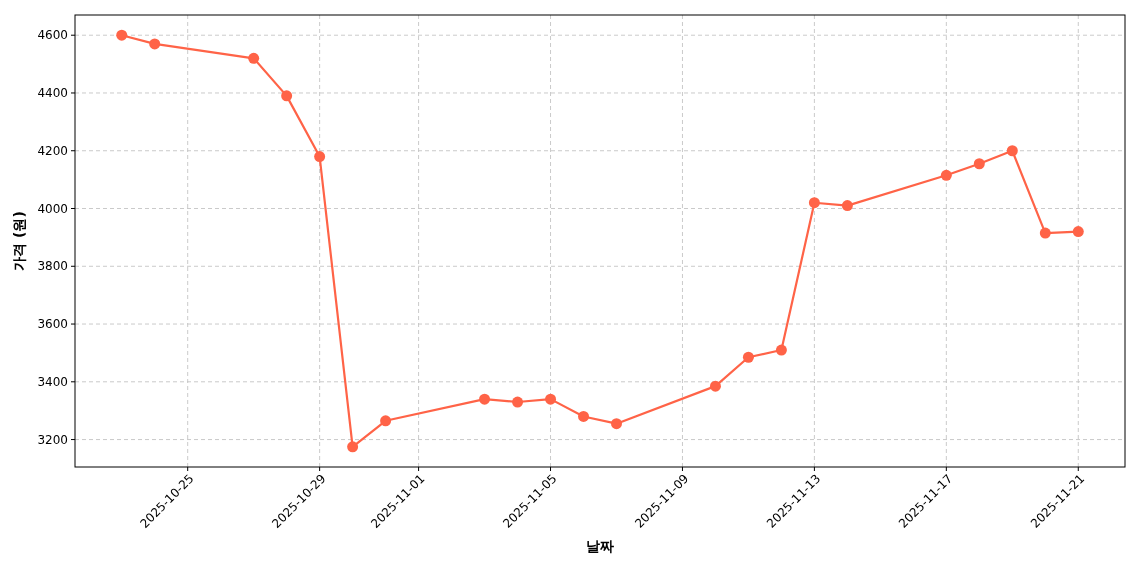 The image size is (1140, 570). What do you see at coordinates (52, 208) in the screenshot?
I see `y-tick-label: 4000` at bounding box center [52, 208].